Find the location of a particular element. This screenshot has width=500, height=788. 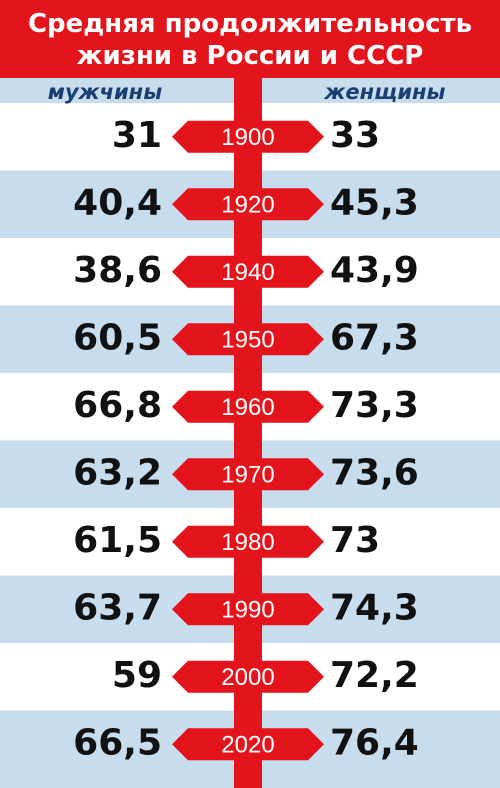

year-label: 1940 is located at coordinates (247, 272).